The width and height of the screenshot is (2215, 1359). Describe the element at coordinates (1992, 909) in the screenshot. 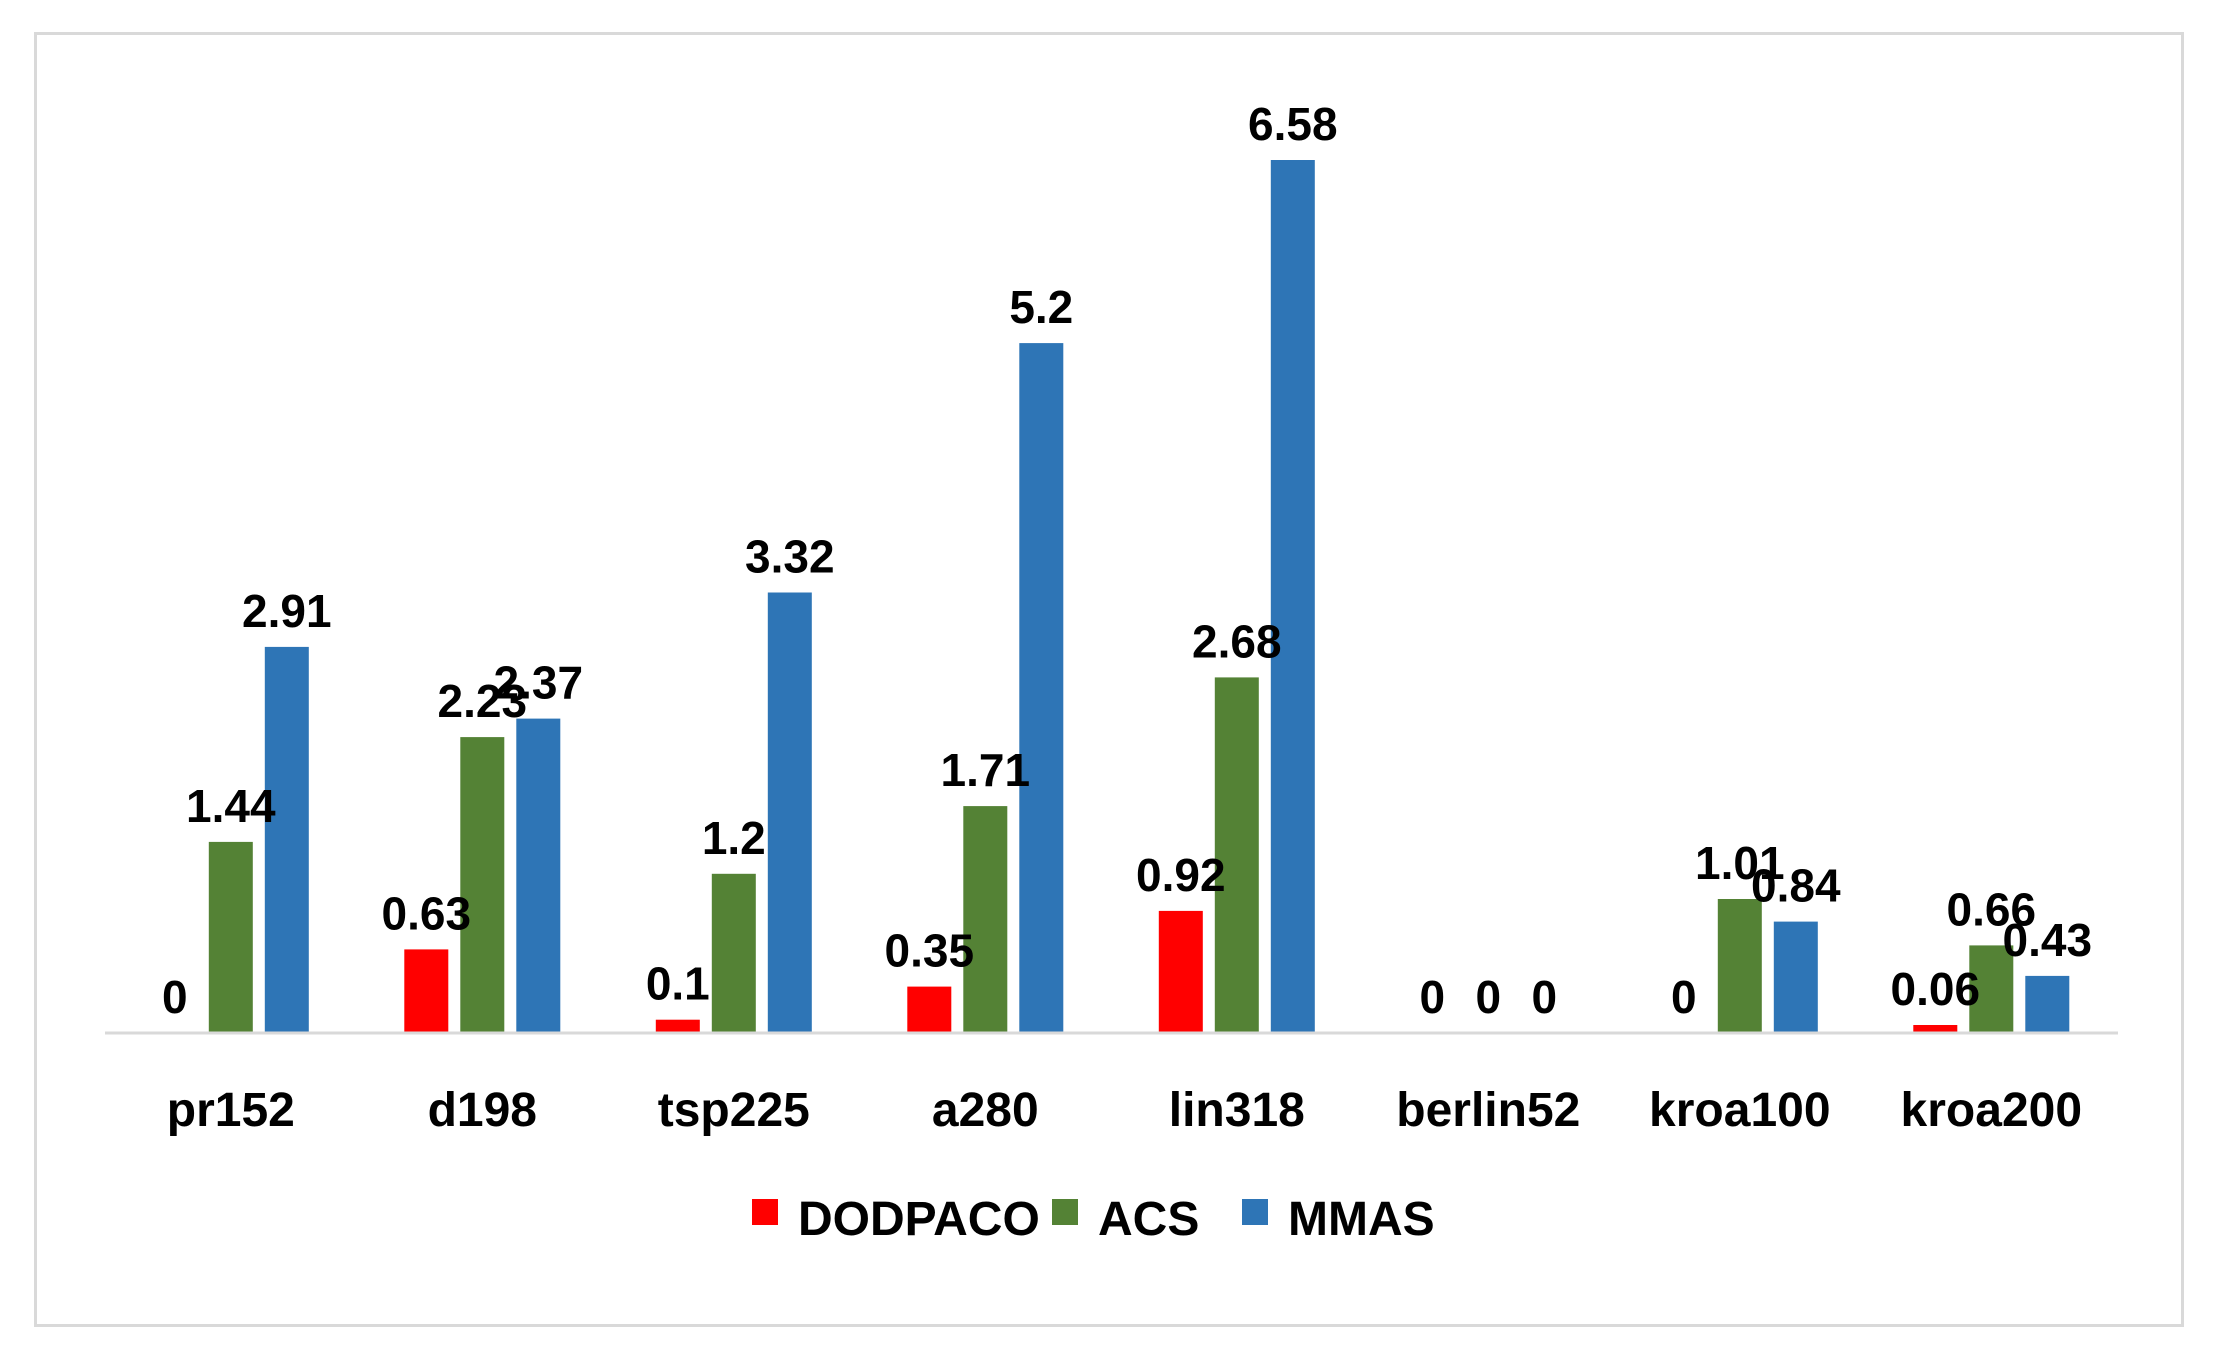

I see `value-label-acs-kroa200: 0.66` at that location.